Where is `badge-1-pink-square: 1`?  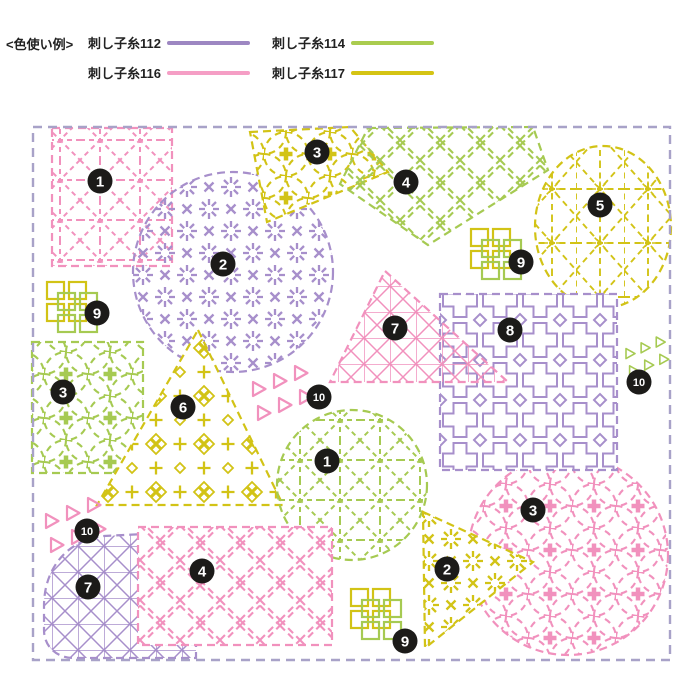 badge-1-pink-square: 1 is located at coordinates (100, 181).